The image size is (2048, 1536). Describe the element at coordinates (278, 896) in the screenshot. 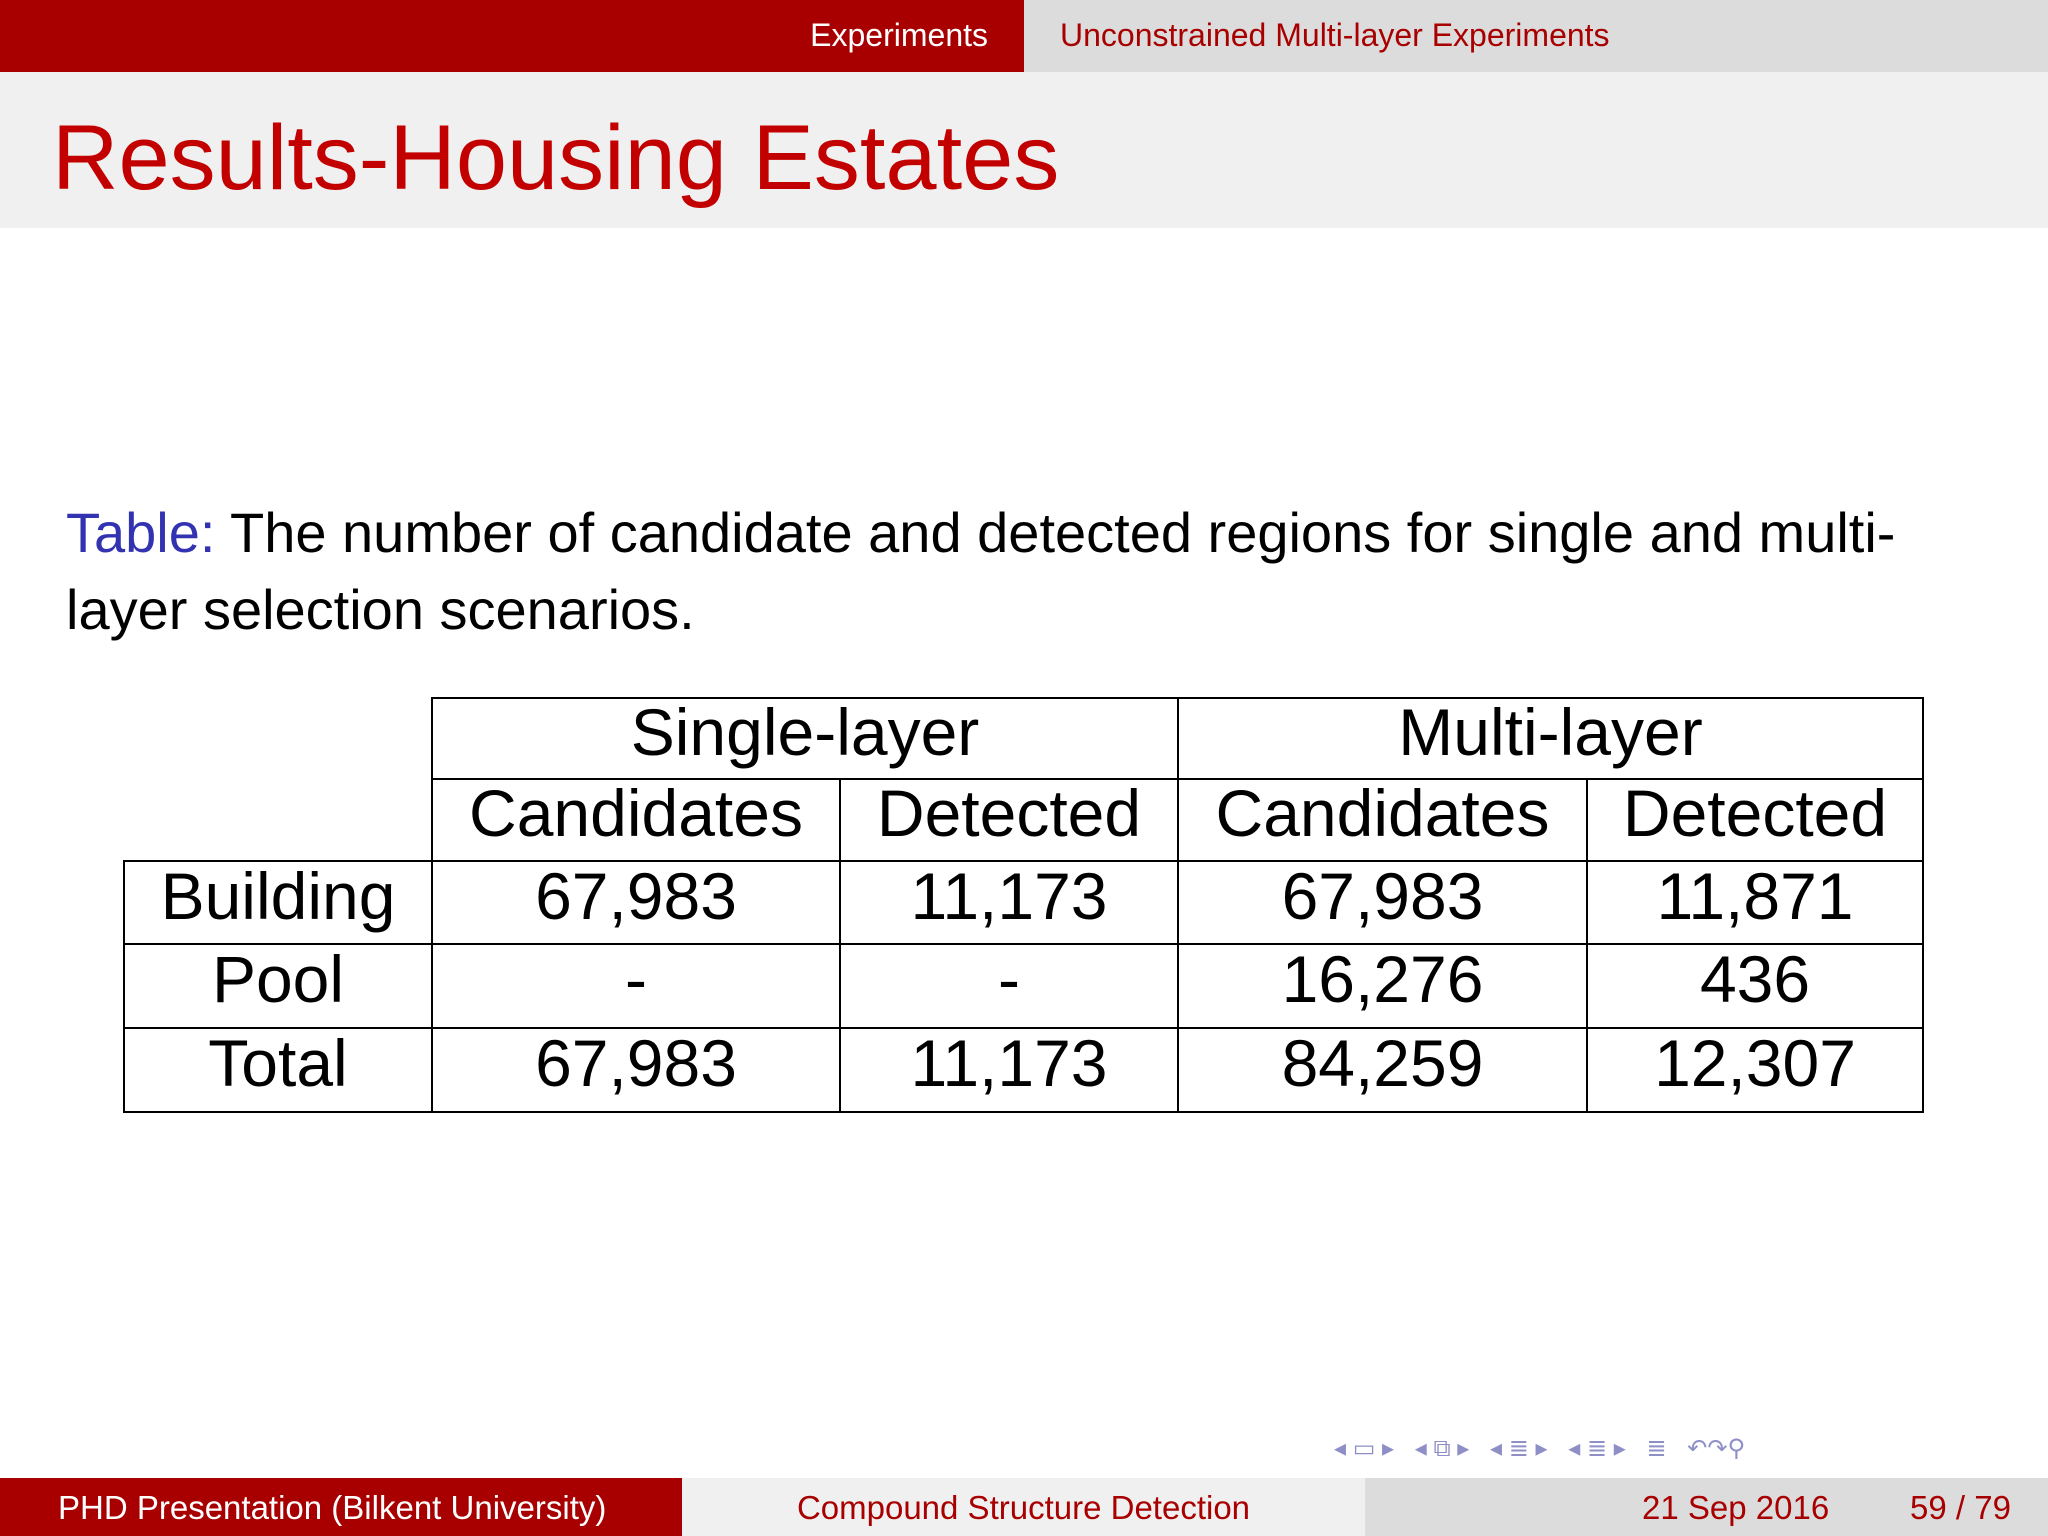

I see `row-label: Building` at that location.